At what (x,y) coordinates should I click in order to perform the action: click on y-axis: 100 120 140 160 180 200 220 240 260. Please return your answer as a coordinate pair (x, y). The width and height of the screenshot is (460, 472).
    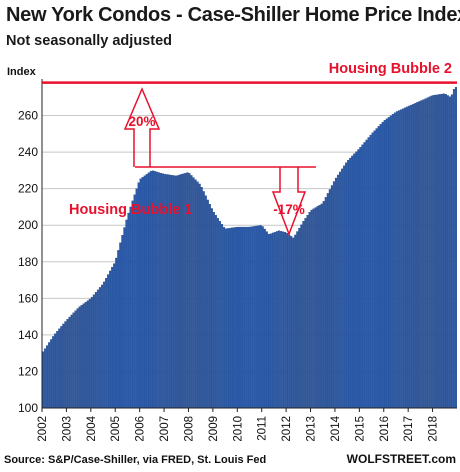
    Looking at the image, I should click on (28, 262).